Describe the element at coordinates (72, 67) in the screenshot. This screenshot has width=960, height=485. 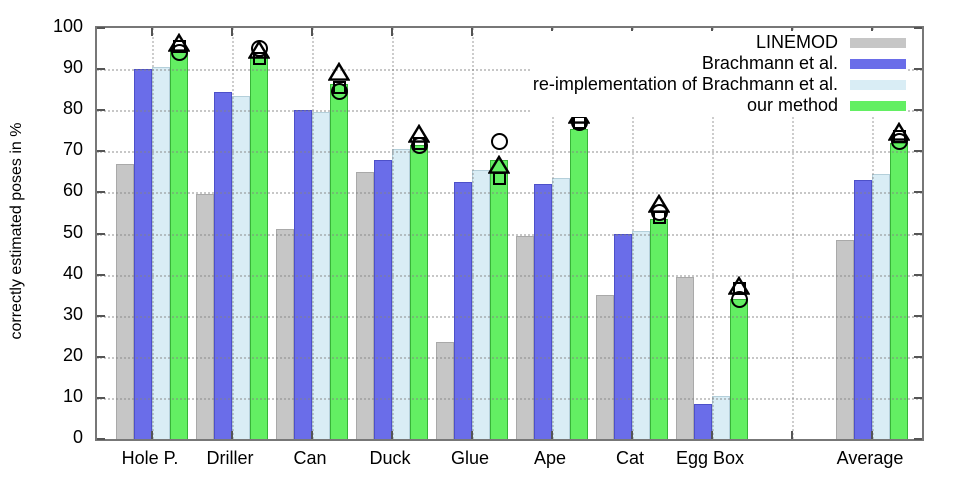
I see `y-tick-label: 90` at that location.